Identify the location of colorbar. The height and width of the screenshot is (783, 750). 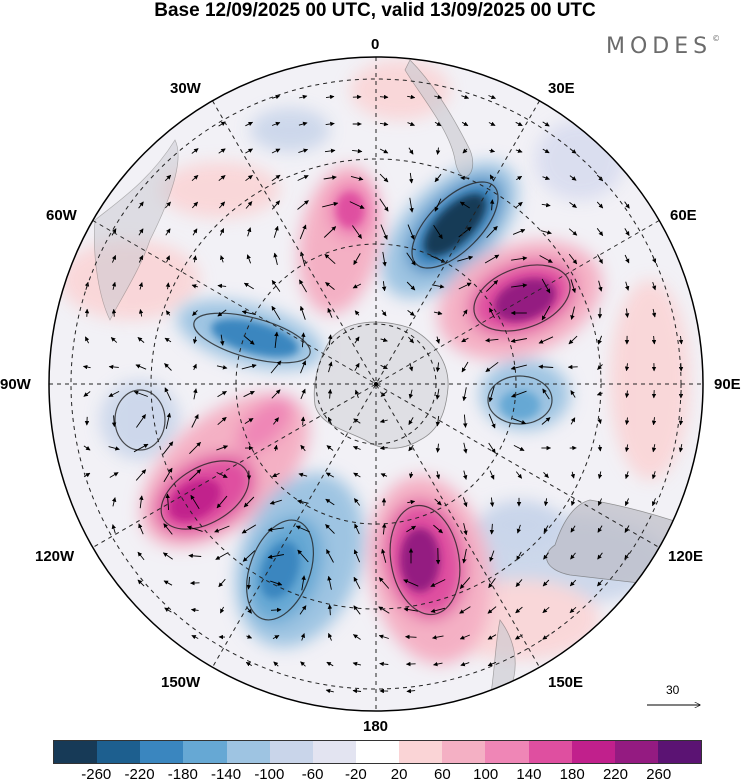
(377, 752).